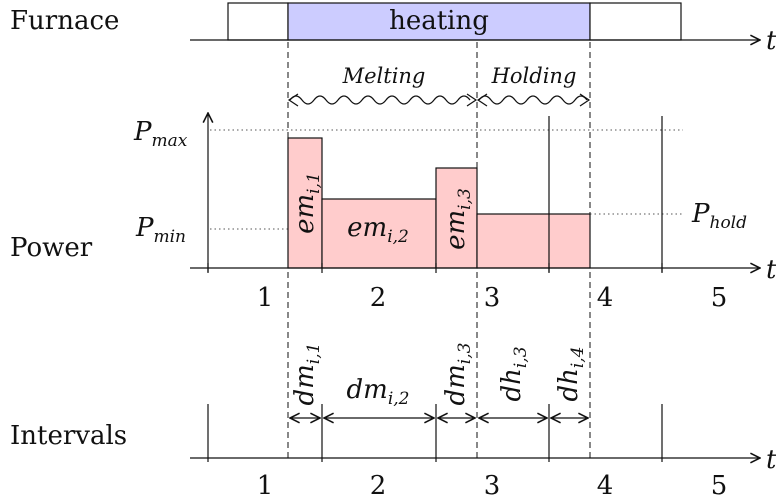 The width and height of the screenshot is (776, 500). Describe the element at coordinates (571, 373) in the screenshot. I see `duration-label-dh4: dhi,4` at that location.